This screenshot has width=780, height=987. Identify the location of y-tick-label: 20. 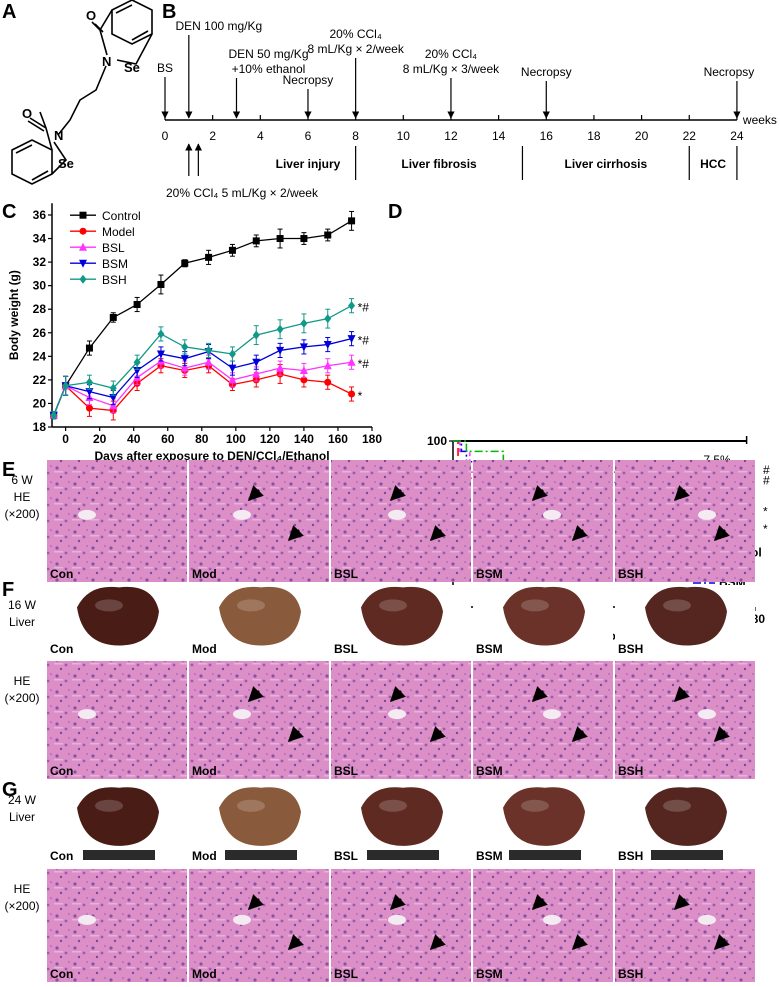
(40, 403).